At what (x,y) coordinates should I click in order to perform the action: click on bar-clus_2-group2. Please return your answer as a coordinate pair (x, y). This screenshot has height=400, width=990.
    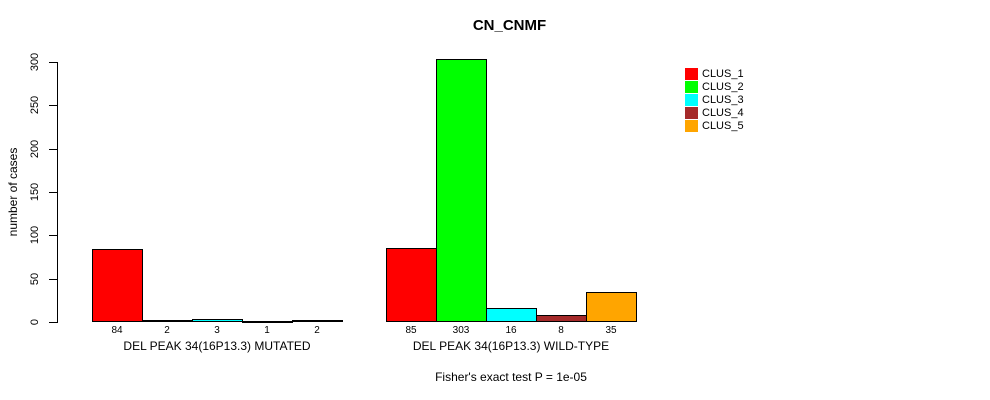
    Looking at the image, I should click on (461, 190).